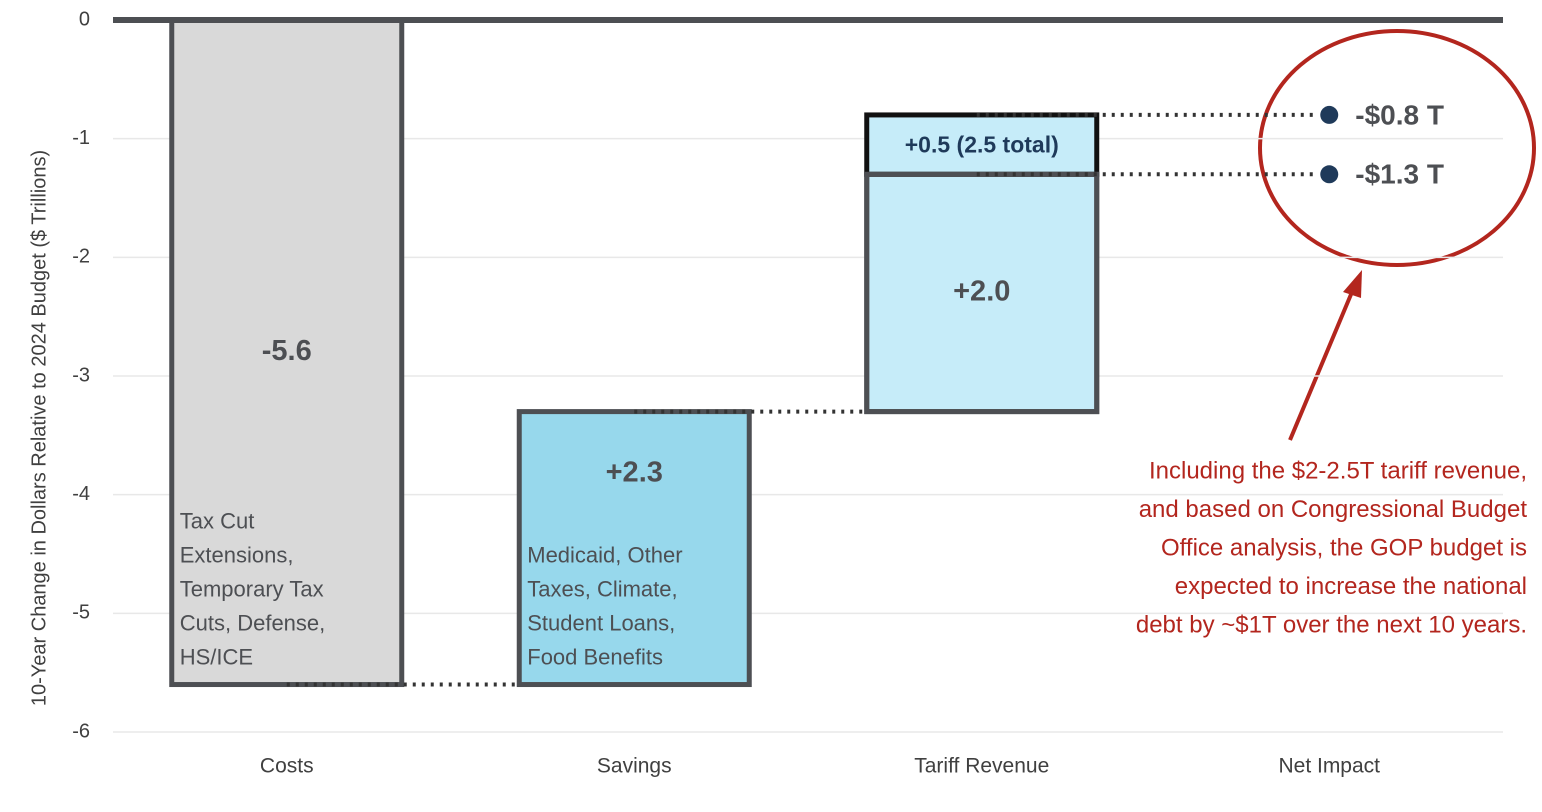  I want to click on highlight-ellipse, so click(1397, 148).